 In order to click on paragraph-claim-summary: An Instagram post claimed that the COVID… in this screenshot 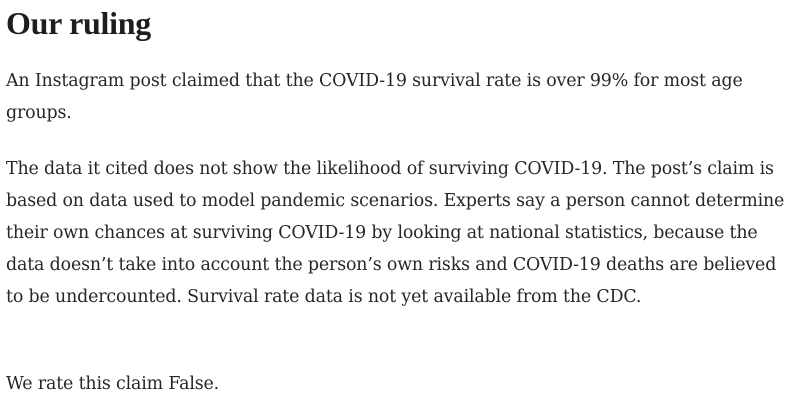, I will do `click(374, 97)`.